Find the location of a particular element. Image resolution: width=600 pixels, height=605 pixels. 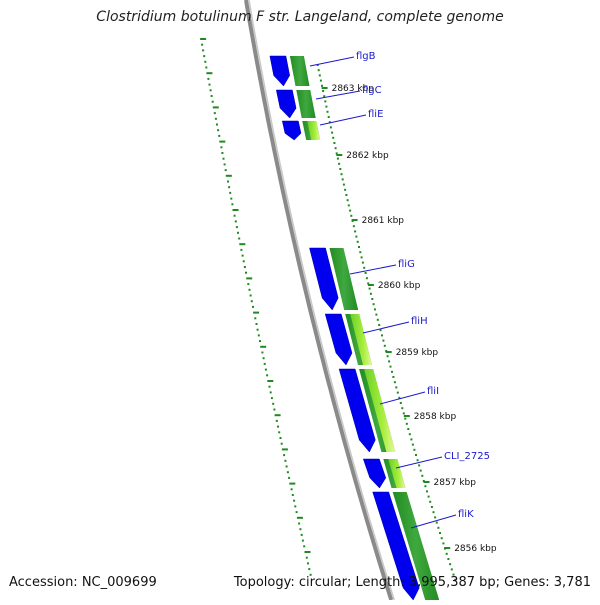

gene-label: fliE is located at coordinates (375, 114).